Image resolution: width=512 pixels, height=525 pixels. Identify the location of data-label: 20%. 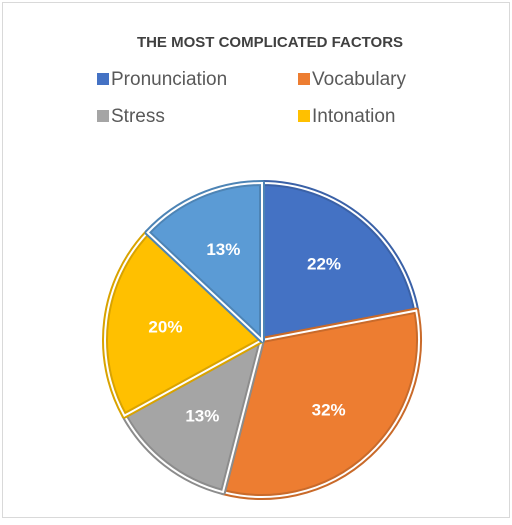
(165, 326).